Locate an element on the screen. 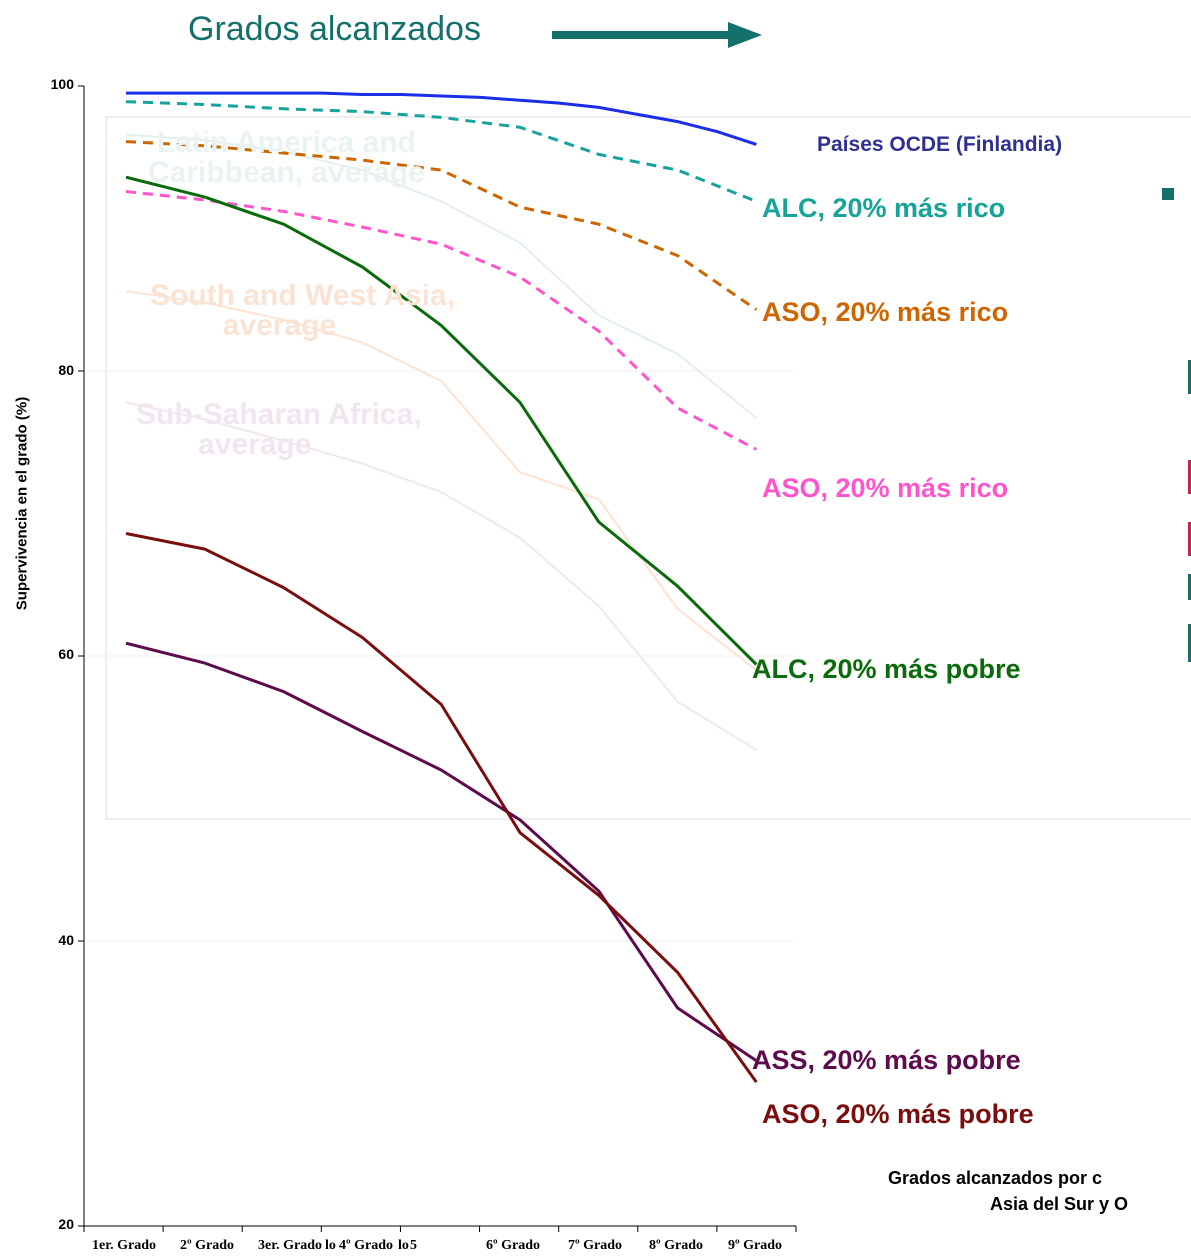  ghost-line: Latin America and is located at coordinates (286, 142).